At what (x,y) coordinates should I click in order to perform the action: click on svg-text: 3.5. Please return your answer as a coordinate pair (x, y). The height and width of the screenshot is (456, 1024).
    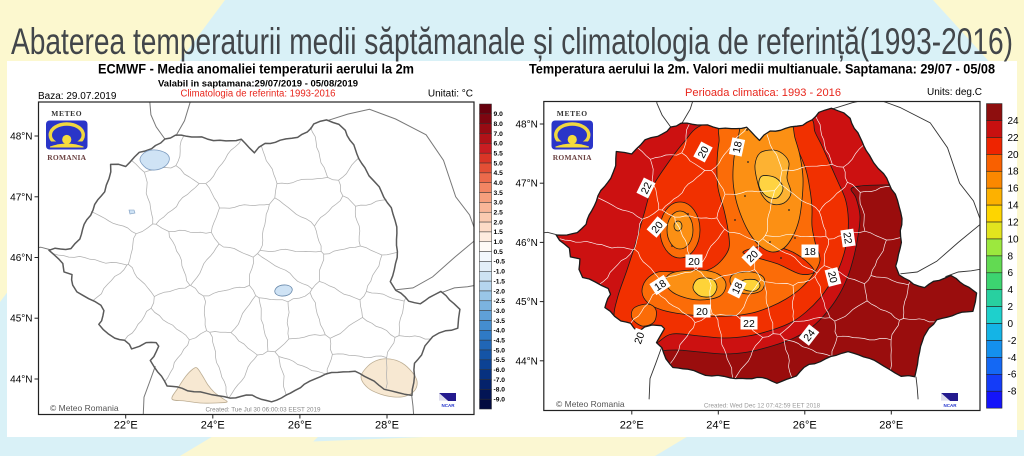
    Looking at the image, I should click on (499, 193).